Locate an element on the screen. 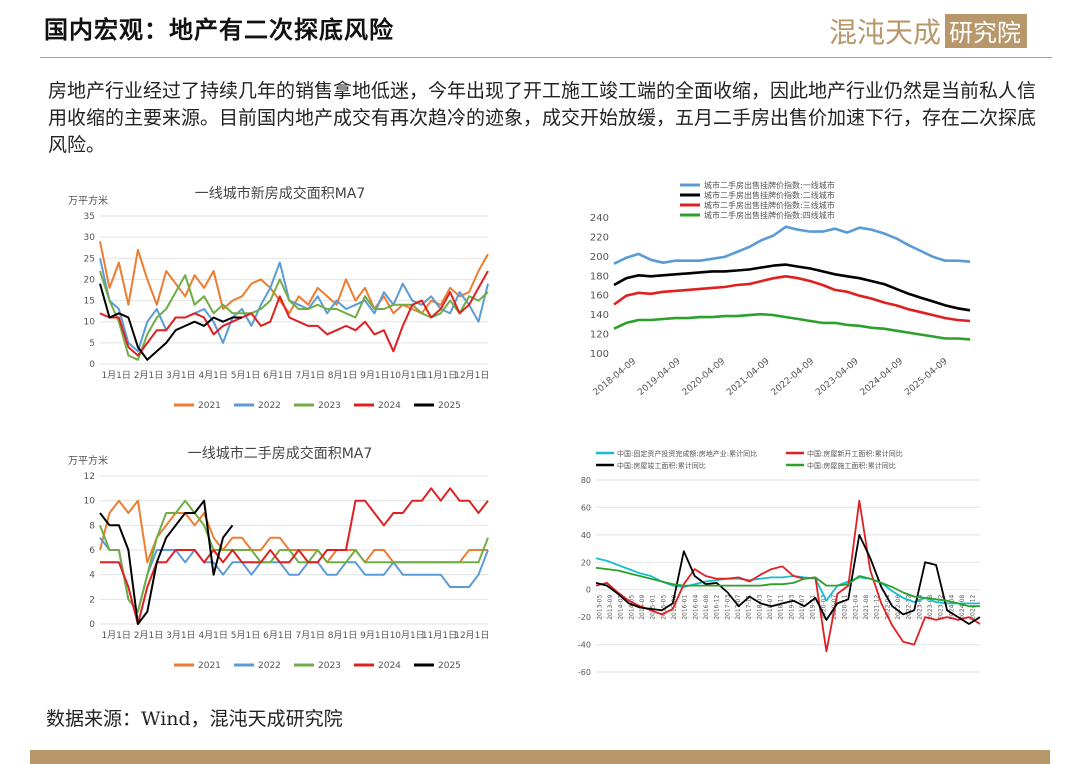  legend-label: 中国:固定资产投资完成额:房地产业:累计同比 is located at coordinates (687, 453).